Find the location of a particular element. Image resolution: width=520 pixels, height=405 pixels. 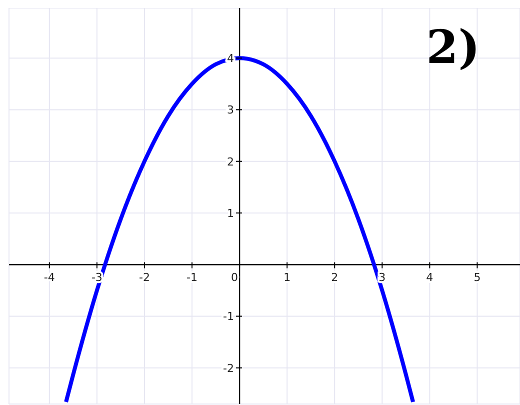

x-tick-label: -2 is located at coordinates (144, 277).